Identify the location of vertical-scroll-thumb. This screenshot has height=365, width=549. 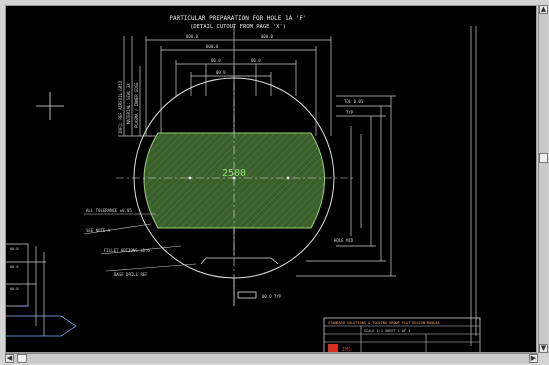
(543, 158).